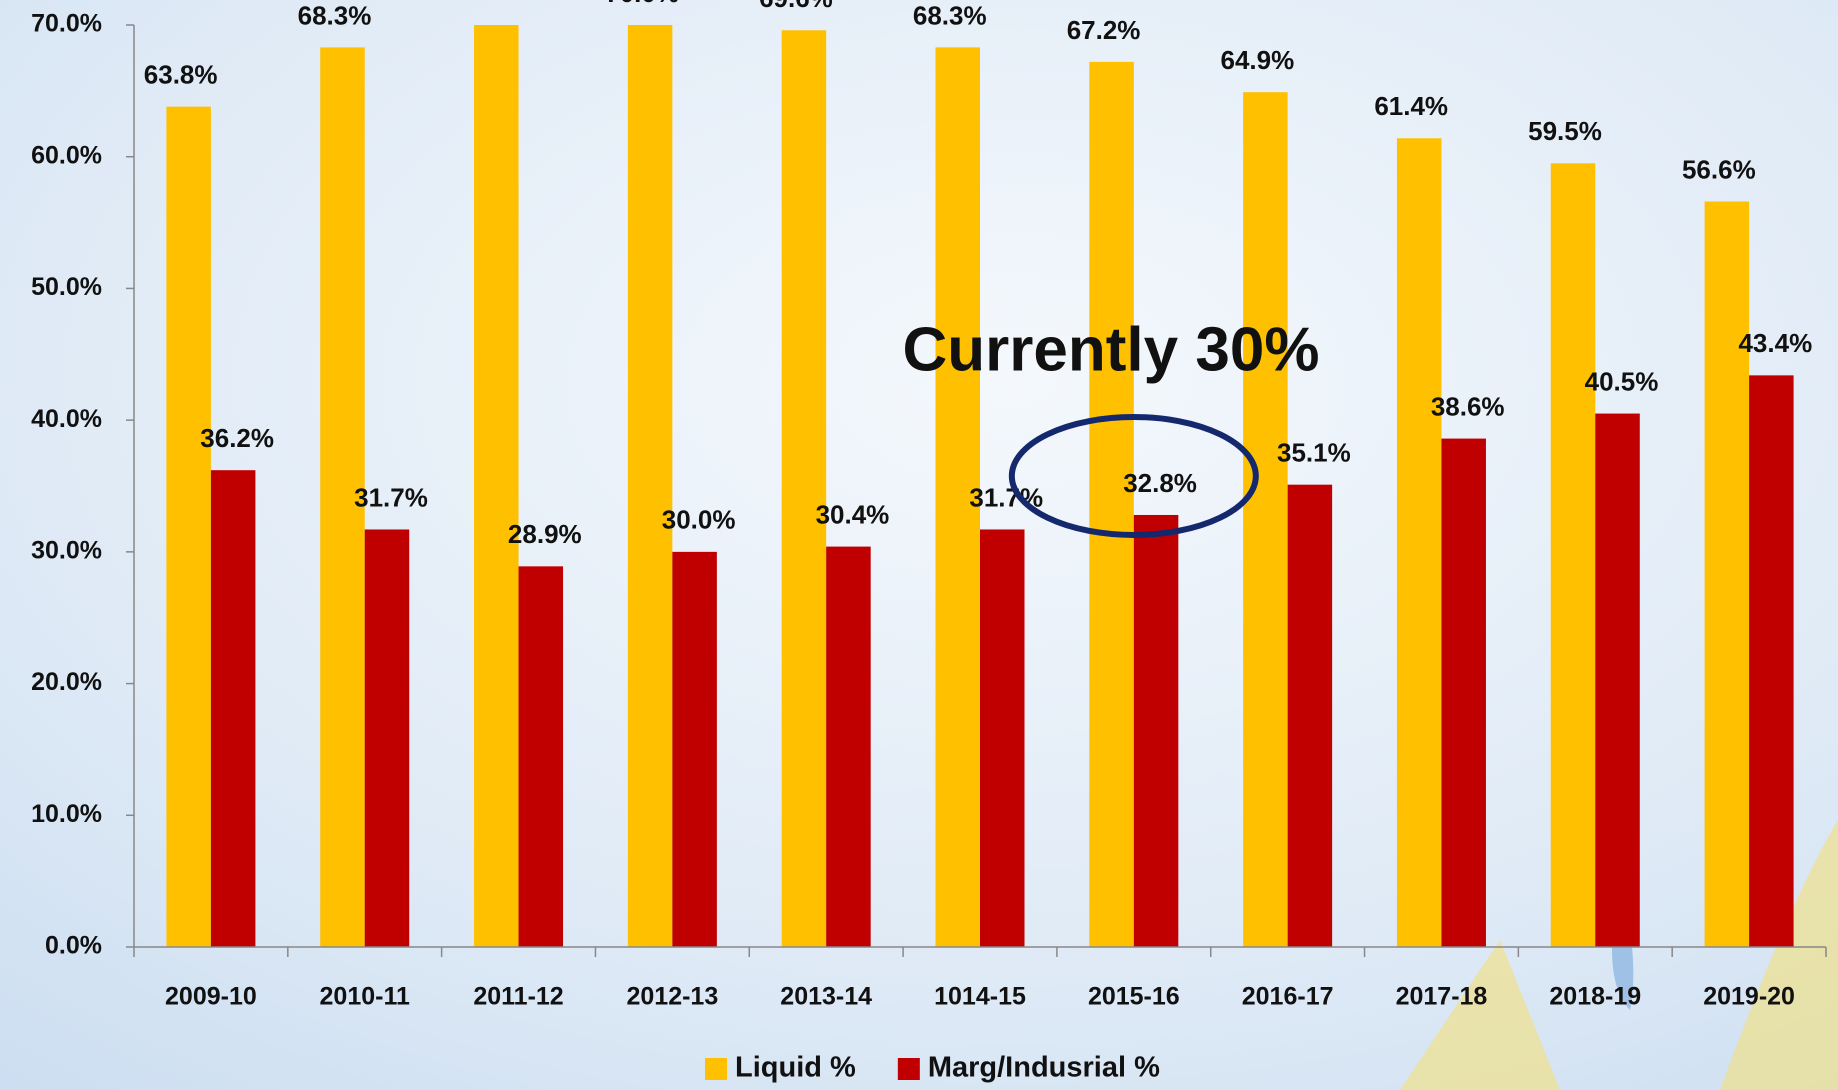 Image resolution: width=1838 pixels, height=1090 pixels. I want to click on legend-label: Marg/Indusrial %, so click(1044, 1068).